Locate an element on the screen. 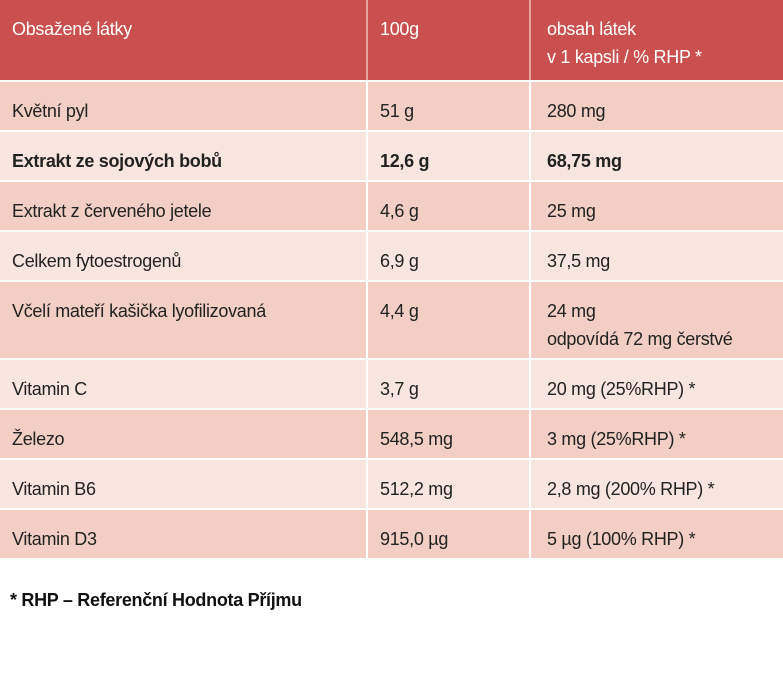  table-row: Extrakt ze sojových bobů 12,6 g 68,75 mg is located at coordinates (391, 156).